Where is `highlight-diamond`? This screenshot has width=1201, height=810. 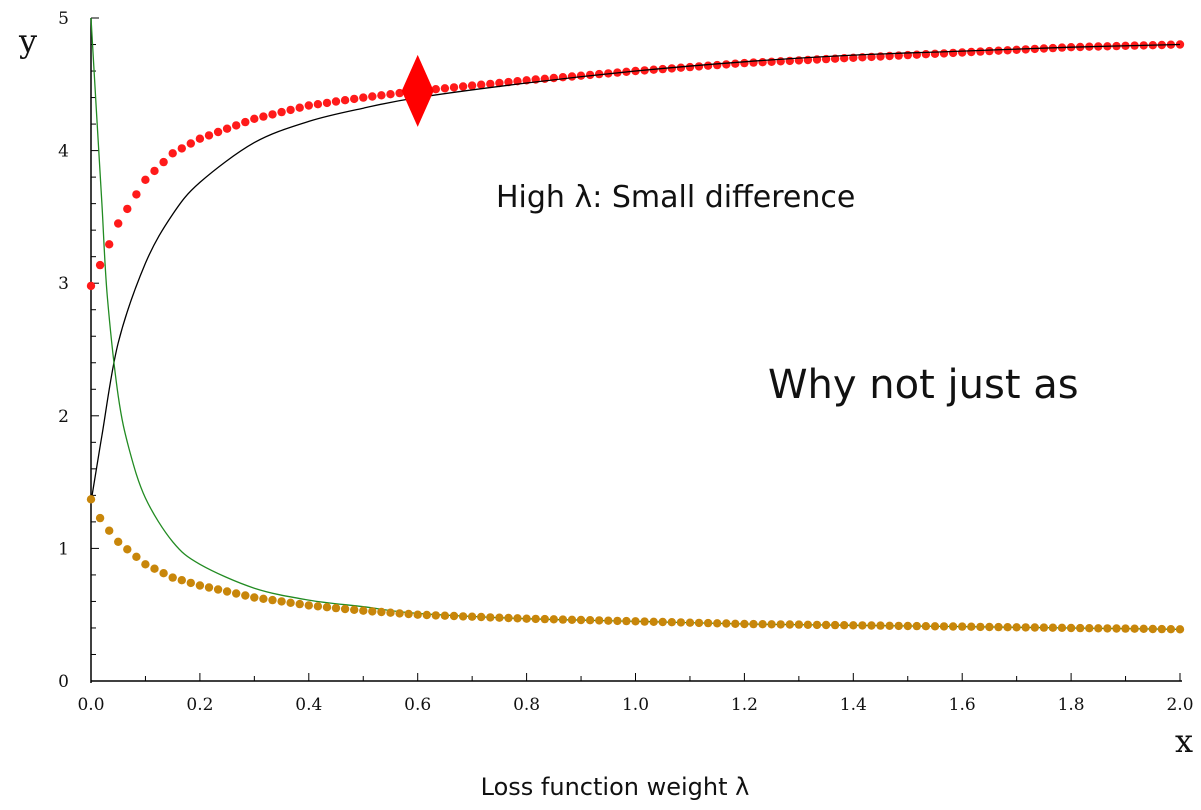 highlight-diamond is located at coordinates (417, 90).